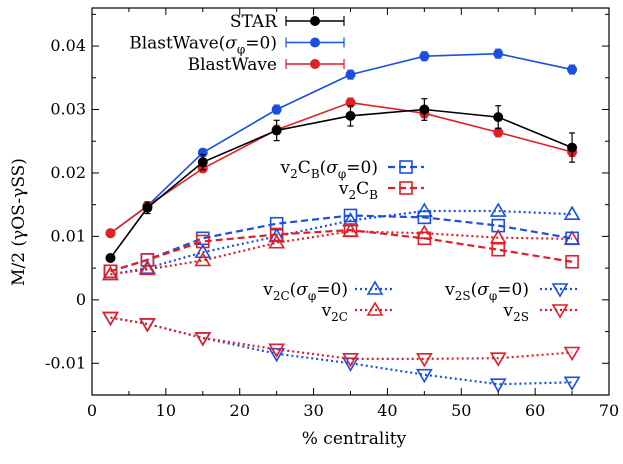  Describe the element at coordinates (65, 362) in the screenshot. I see `y-tick-label: -0.01` at that location.